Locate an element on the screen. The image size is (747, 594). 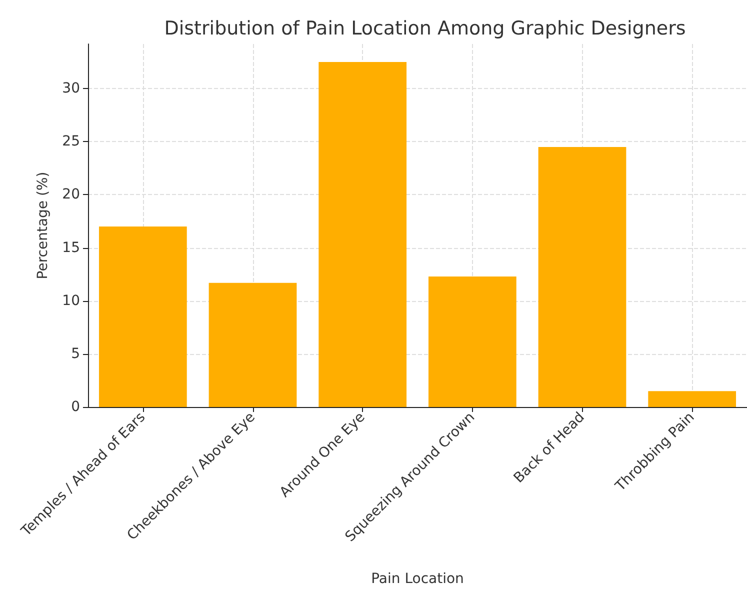
chart-title: Distribution of Pain Location Among Graphic Designers is located at coordinates (425, 29).